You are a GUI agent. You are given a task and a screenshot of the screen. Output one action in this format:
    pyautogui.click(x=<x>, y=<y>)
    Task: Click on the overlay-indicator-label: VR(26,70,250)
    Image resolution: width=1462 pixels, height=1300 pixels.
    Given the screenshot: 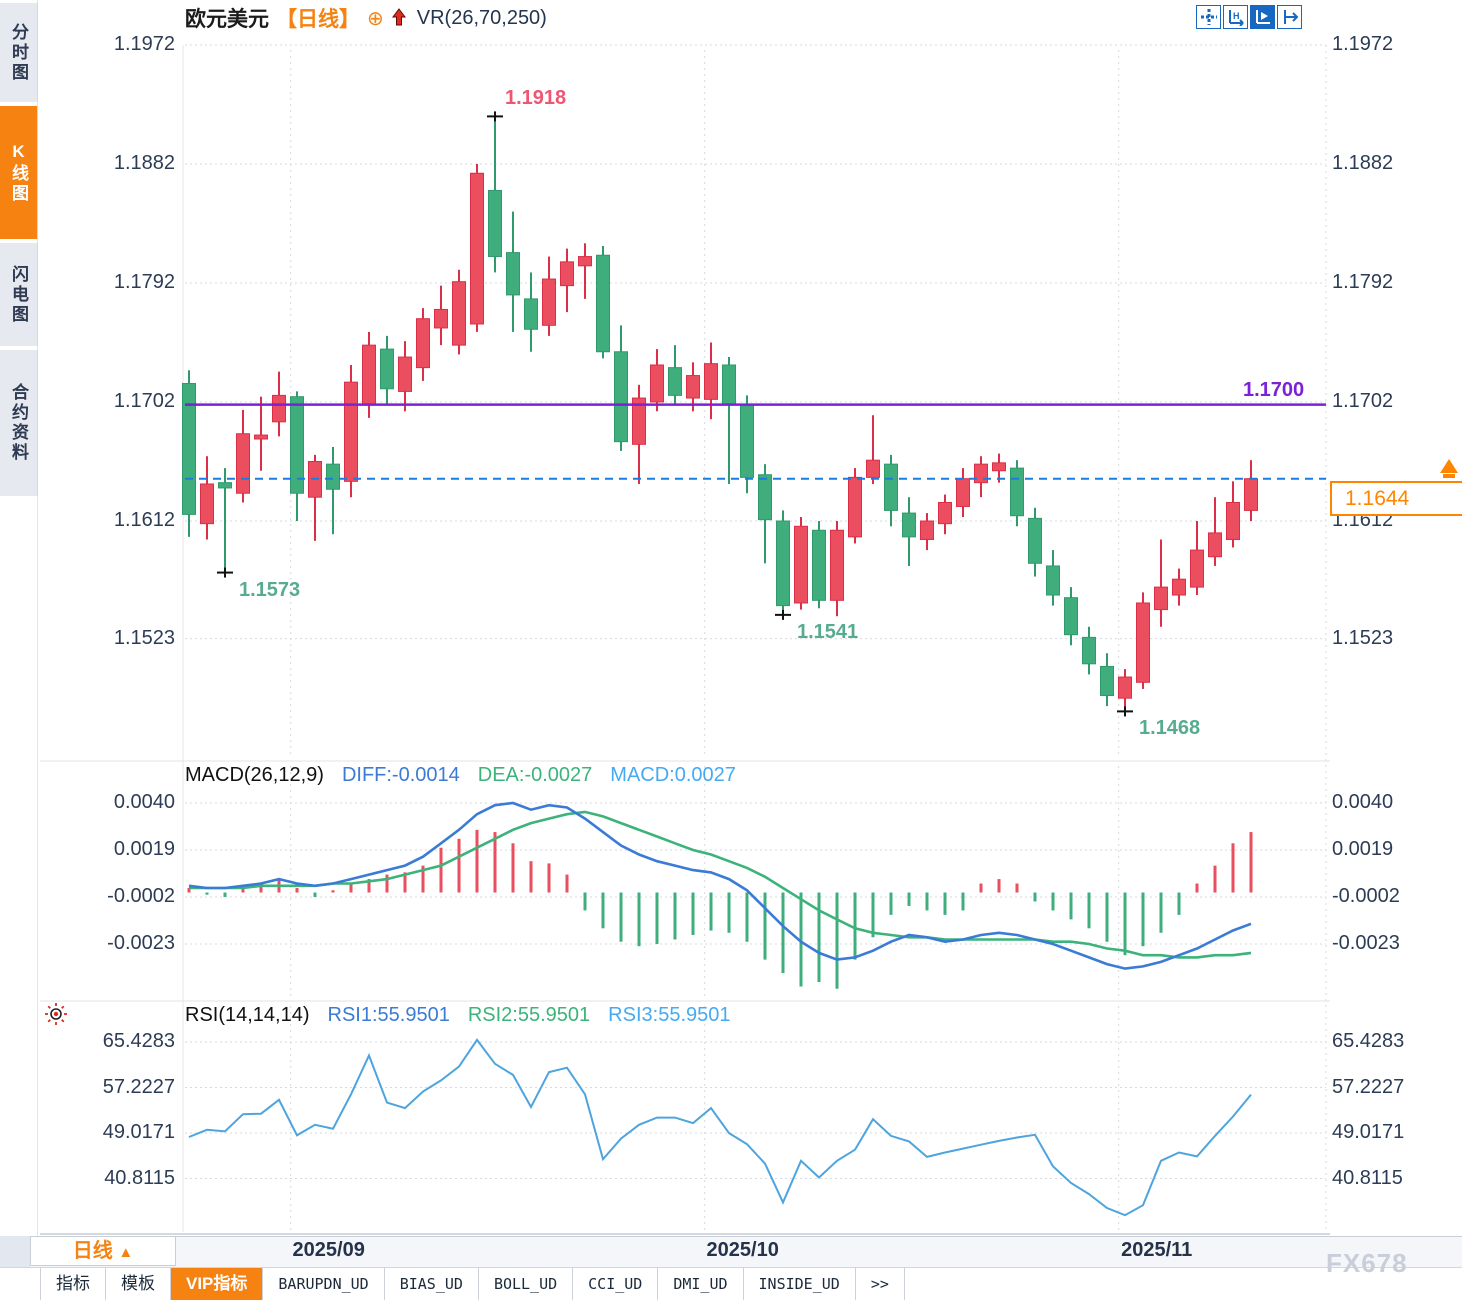 What is the action you would take?
    pyautogui.click(x=481, y=17)
    